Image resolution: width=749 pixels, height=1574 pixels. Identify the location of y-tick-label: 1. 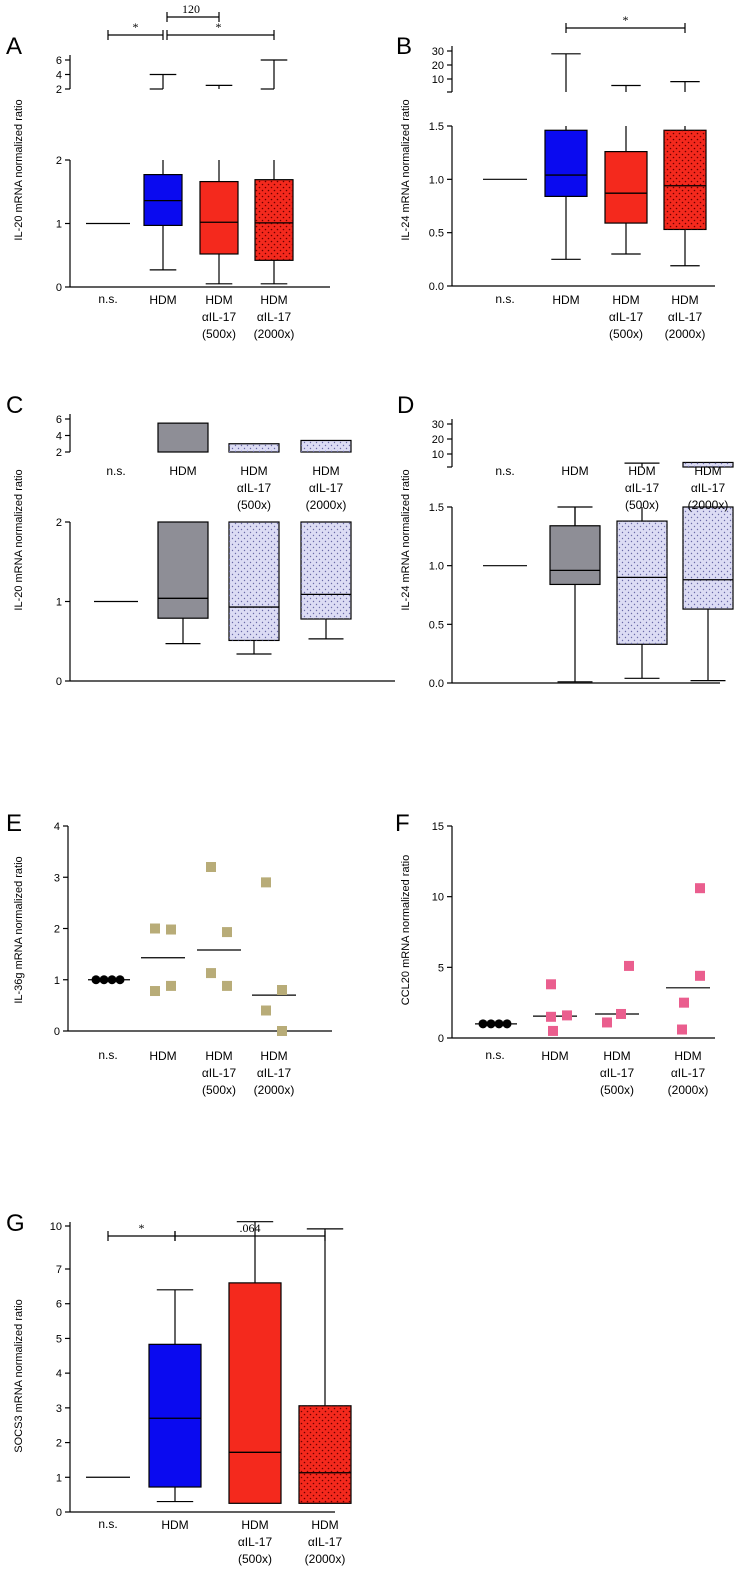
(59, 603).